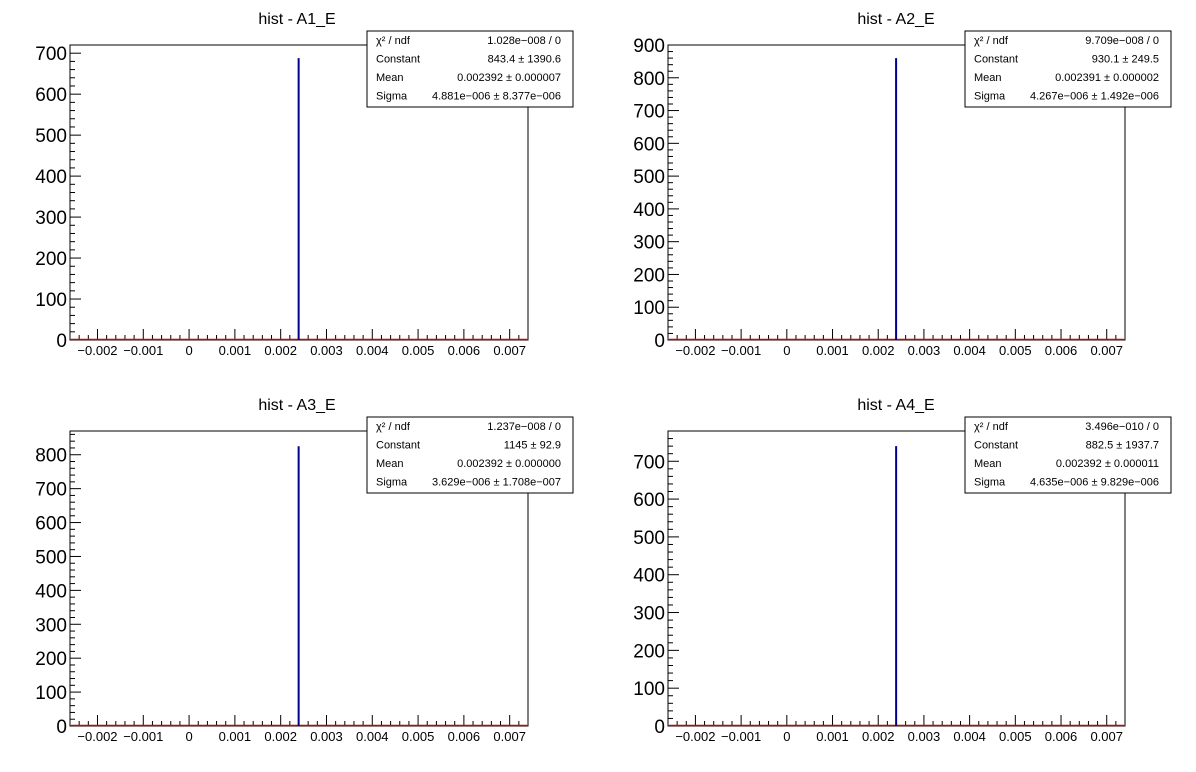 Image resolution: width=1196 pixels, height=772 pixels. What do you see at coordinates (1094, 97) in the screenshot?
I see `stat-value: 4.267e−006 ± 1.492e−006` at bounding box center [1094, 97].